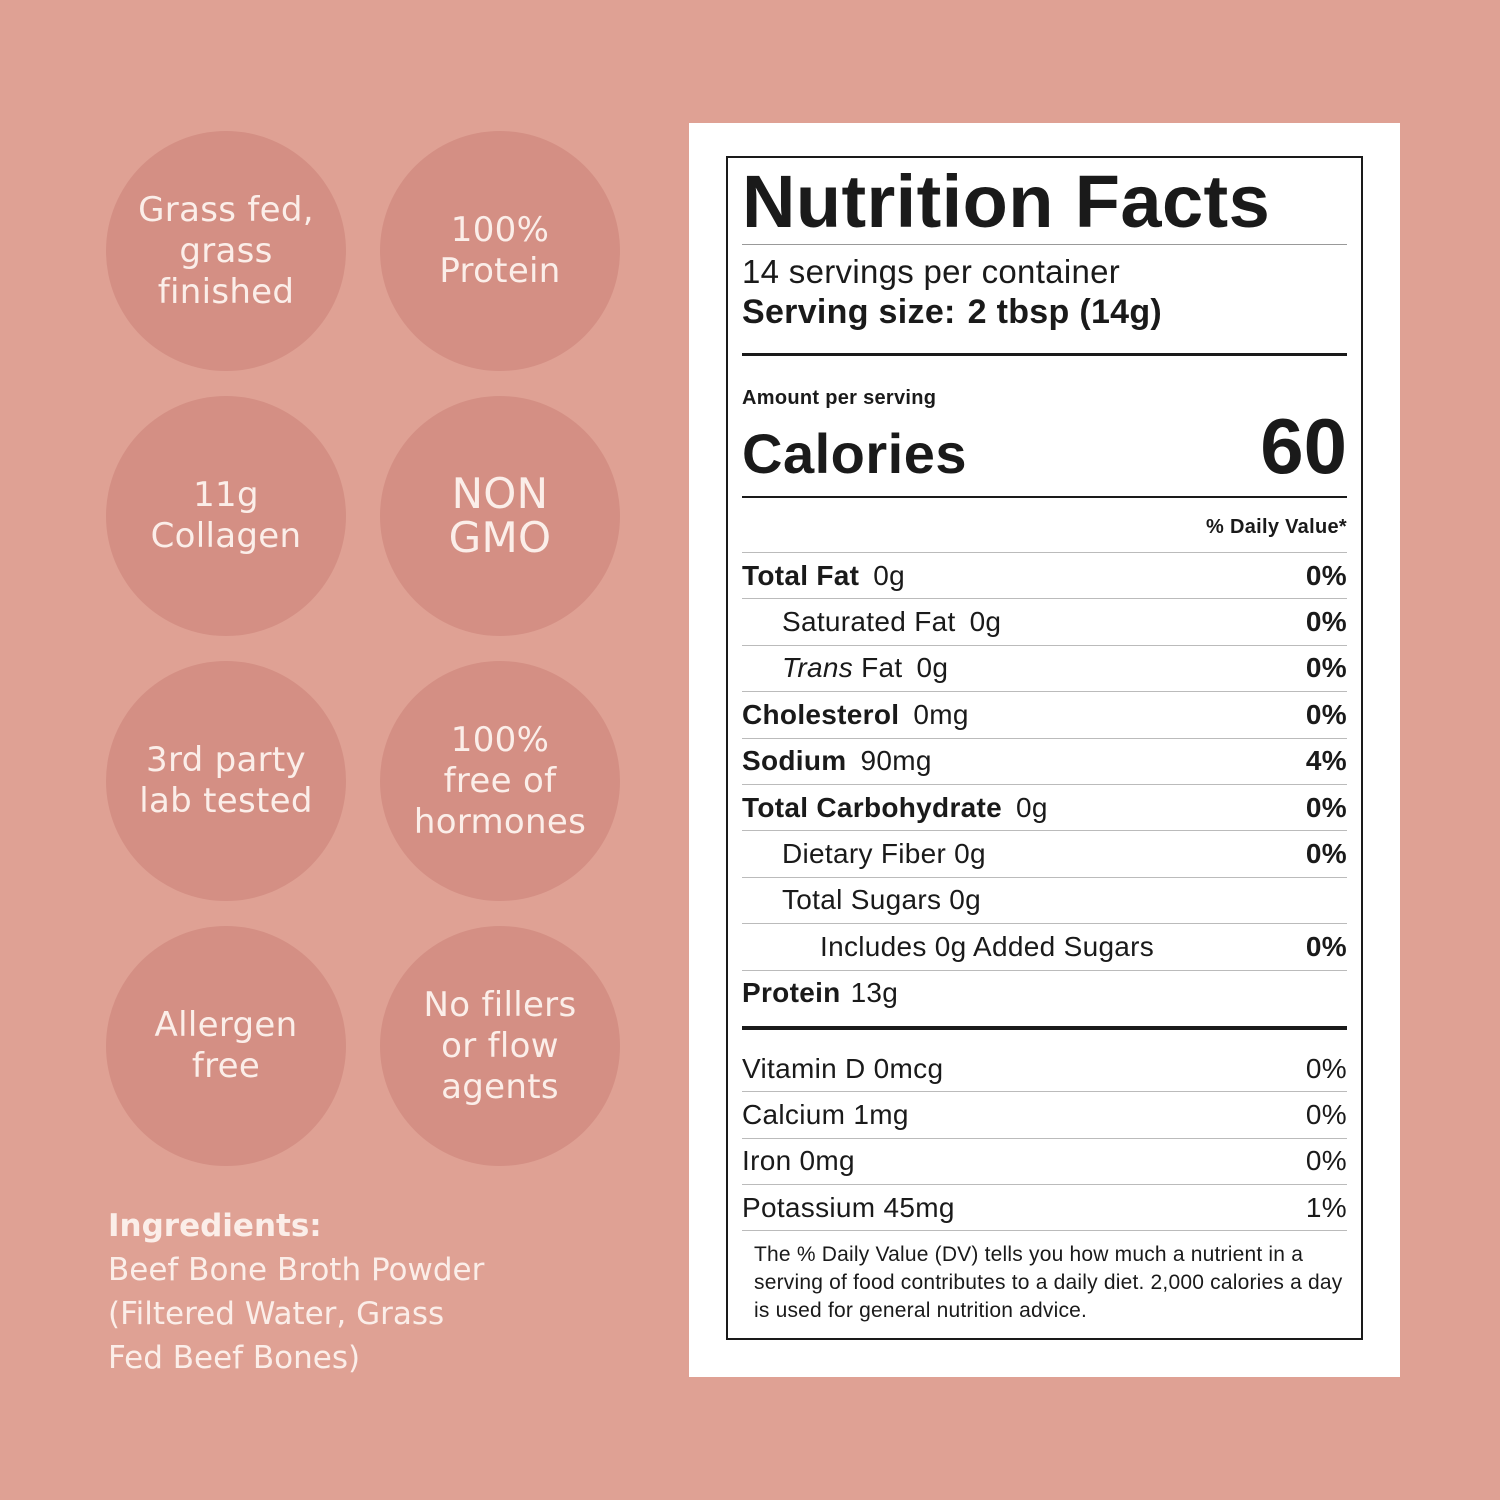 The image size is (1500, 1500). I want to click on nutrient-amount: 0mg, so click(941, 714).